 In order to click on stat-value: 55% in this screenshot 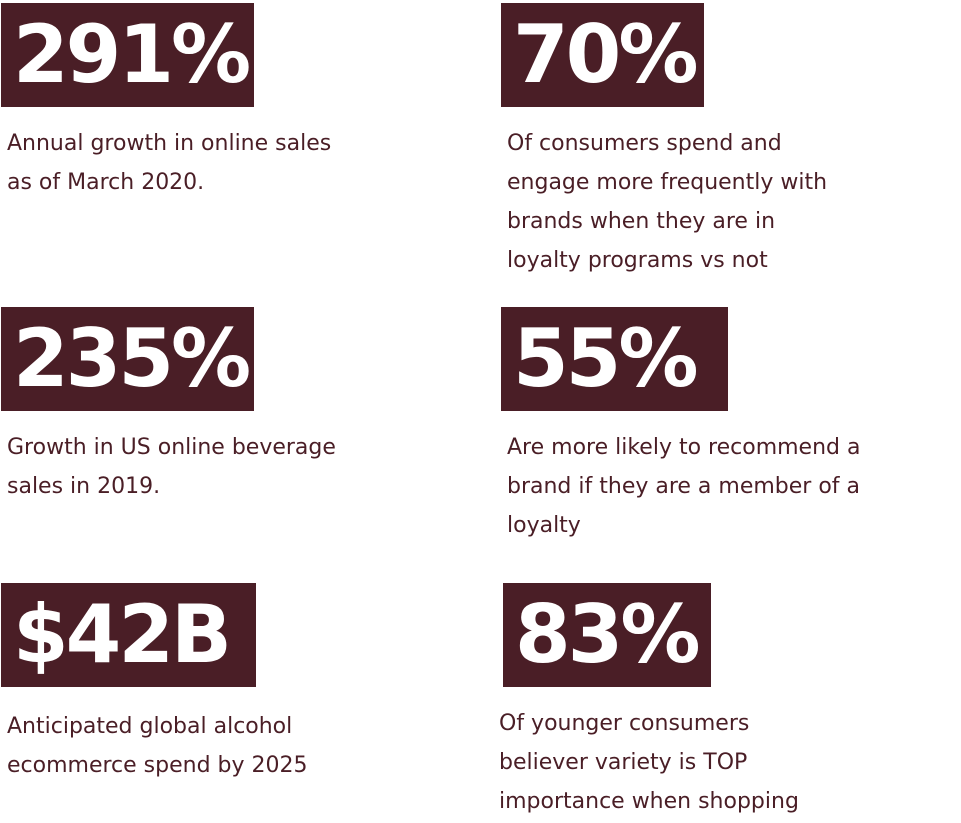, I will do `click(614, 359)`.